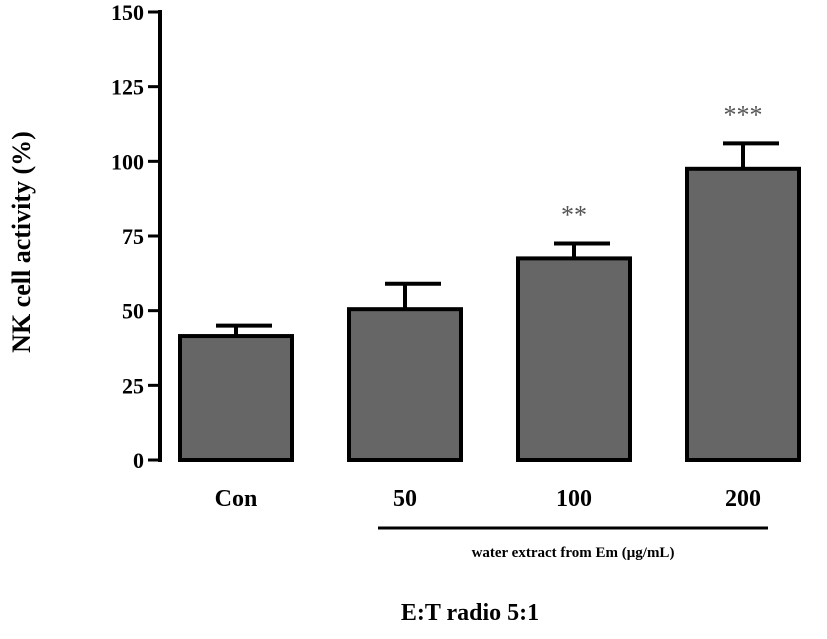 Image resolution: width=827 pixels, height=639 pixels. What do you see at coordinates (133, 385) in the screenshot?
I see `y-tick-label: 25` at bounding box center [133, 385].